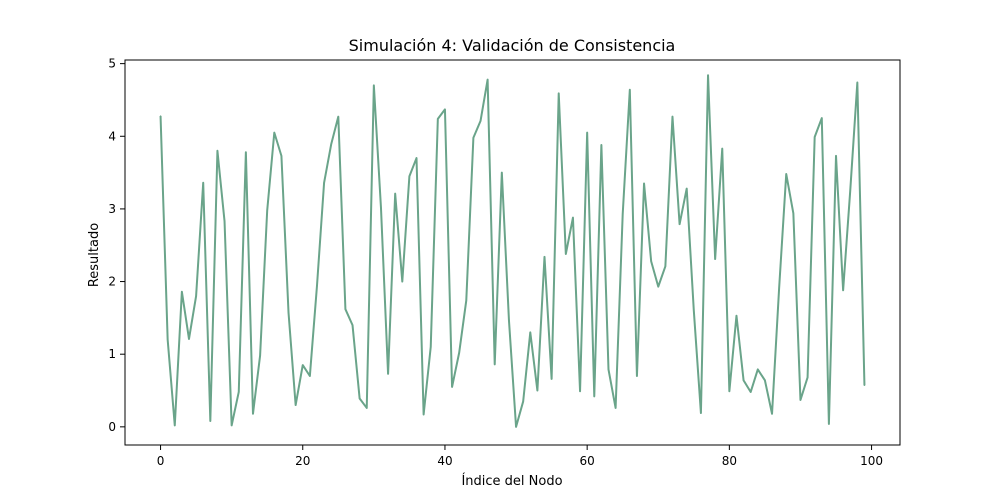  I want to click on y-axis-label: Resultado, so click(94, 255).